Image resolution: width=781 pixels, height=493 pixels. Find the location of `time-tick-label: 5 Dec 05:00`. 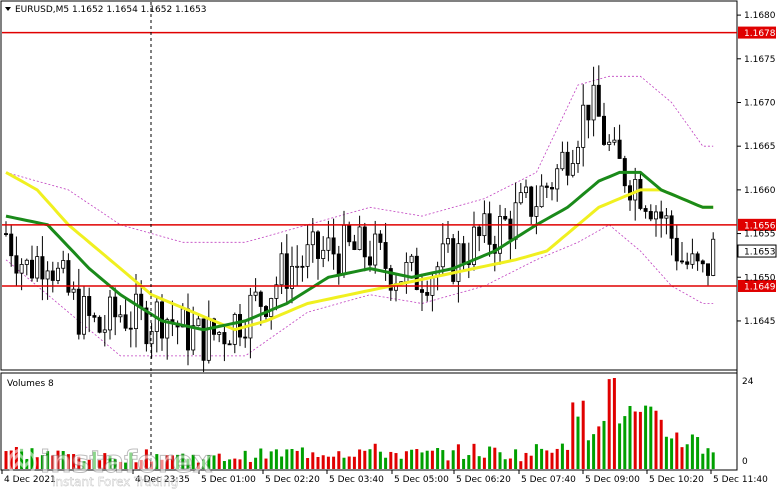

time-tick-label: 5 Dec 05:00 is located at coordinates (421, 480).